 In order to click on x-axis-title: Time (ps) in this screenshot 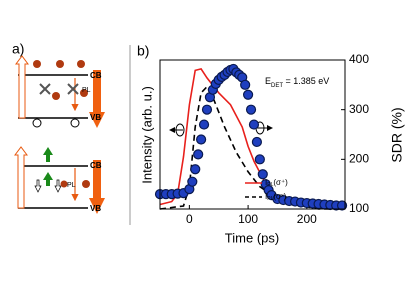, I will do `click(252, 237)`.